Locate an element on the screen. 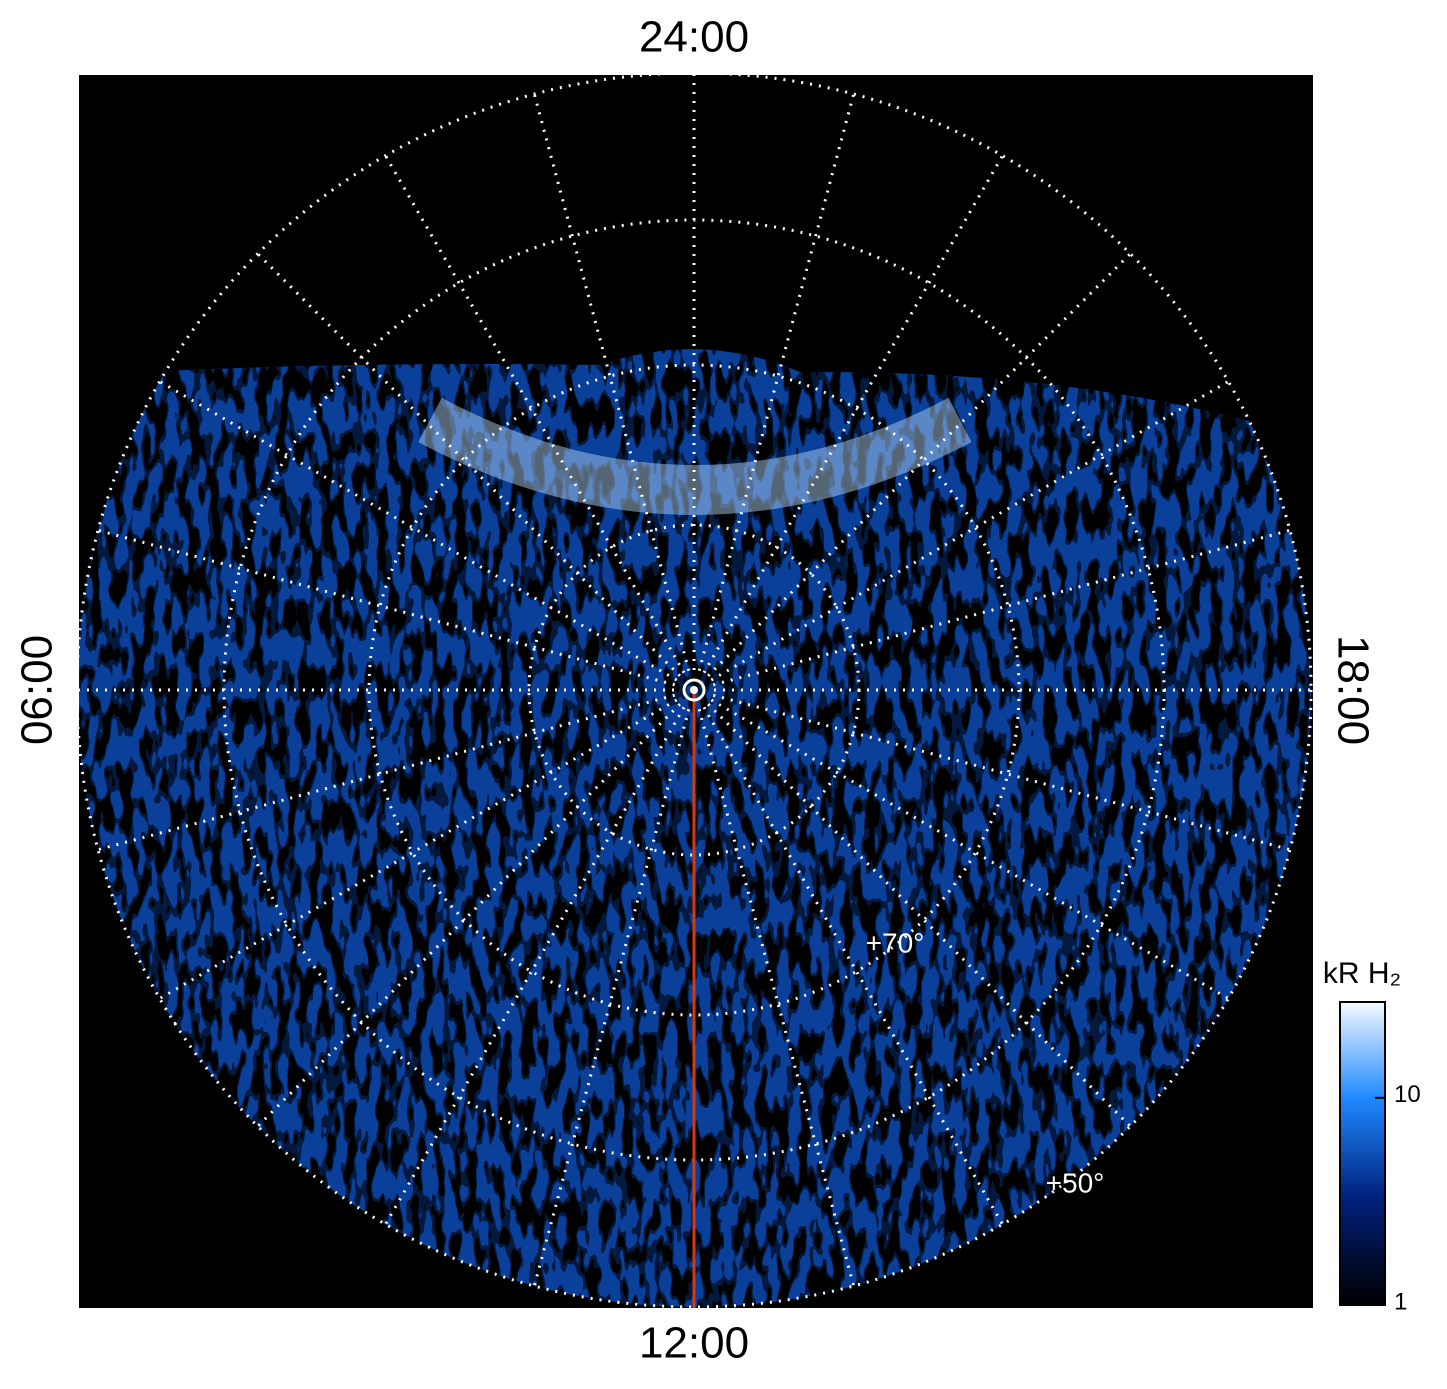 The height and width of the screenshot is (1389, 1447). latitude-label: +70° is located at coordinates (895, 942).